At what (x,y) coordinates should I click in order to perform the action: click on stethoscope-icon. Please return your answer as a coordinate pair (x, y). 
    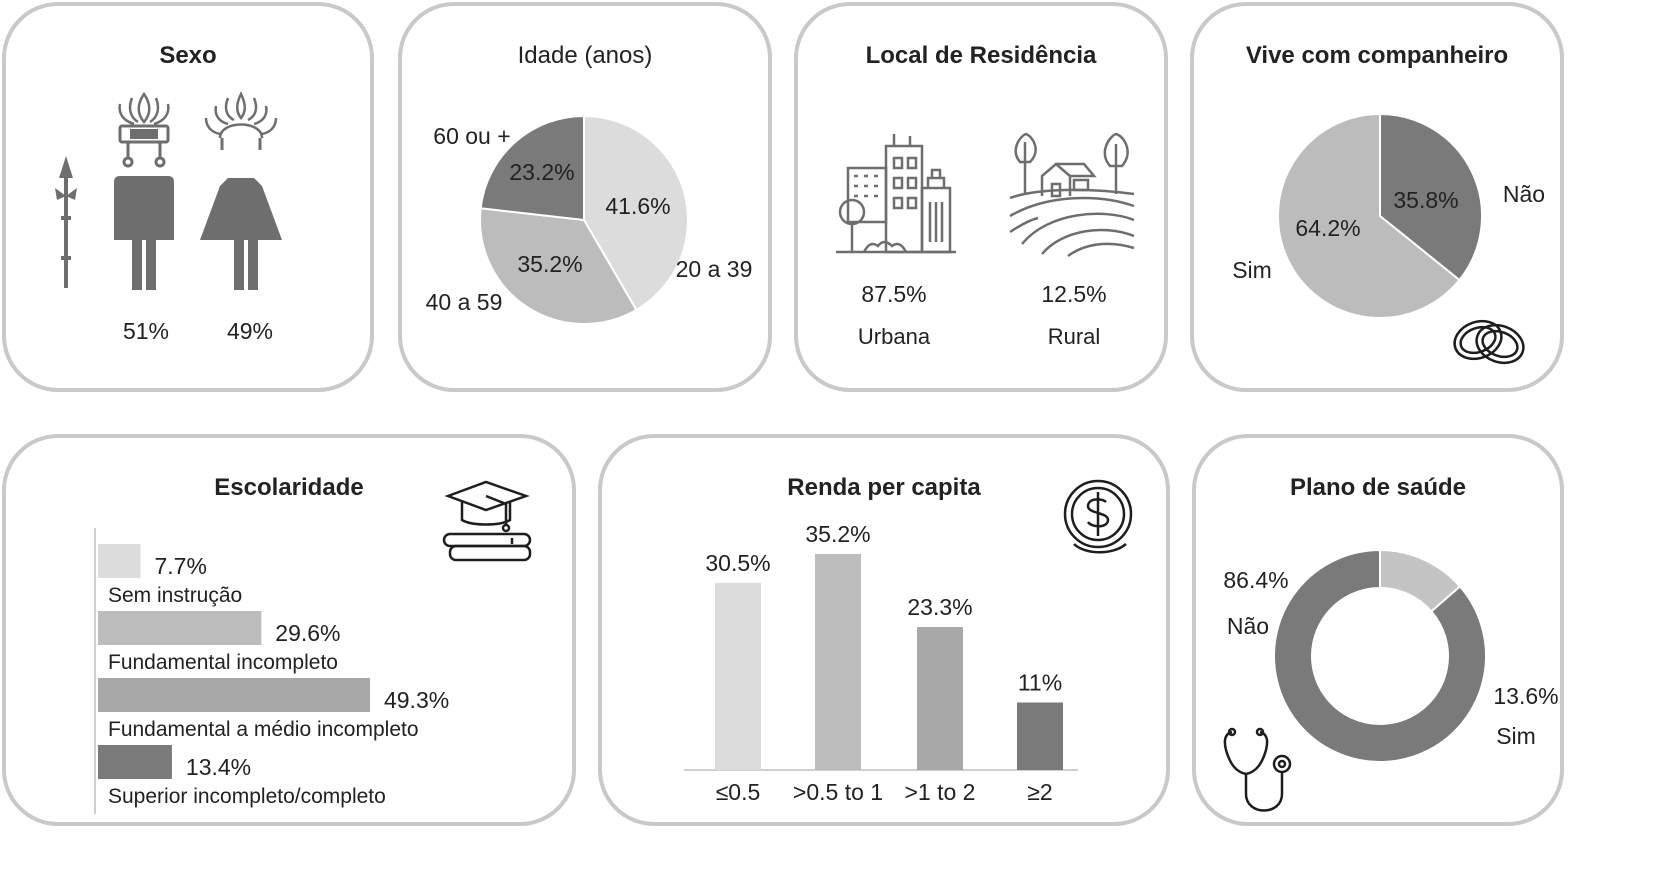
    Looking at the image, I should click on (1257, 769).